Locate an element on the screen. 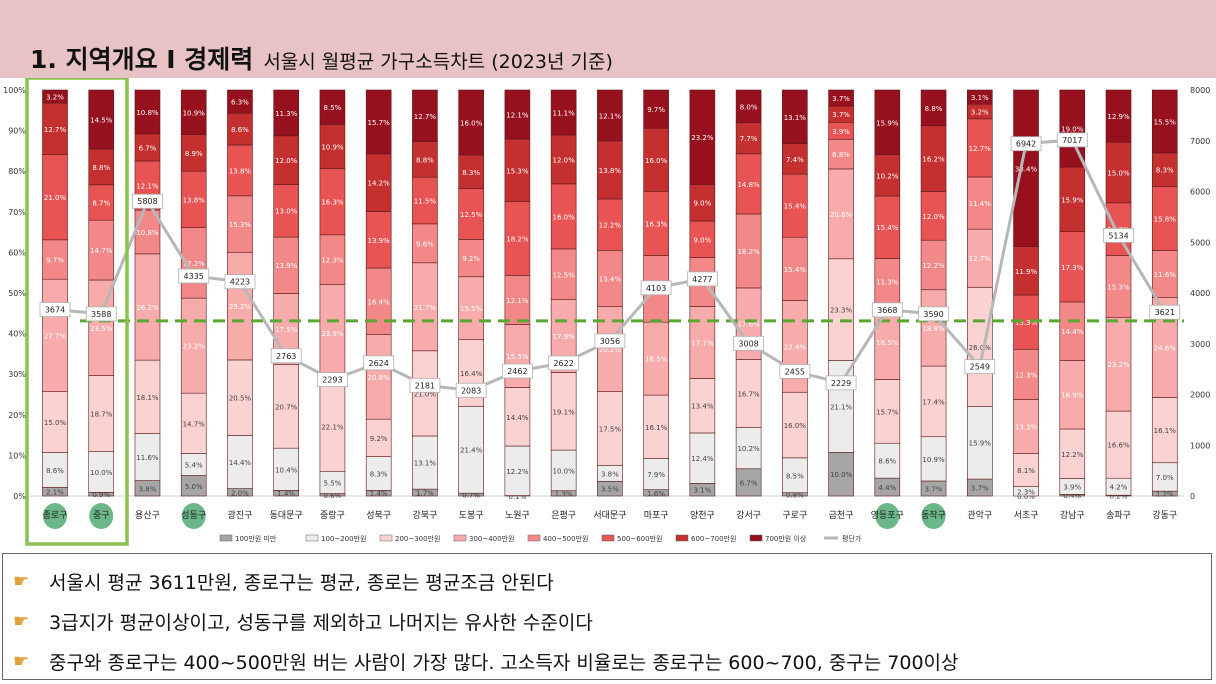  highlight-dot is located at coordinates (933, 516).